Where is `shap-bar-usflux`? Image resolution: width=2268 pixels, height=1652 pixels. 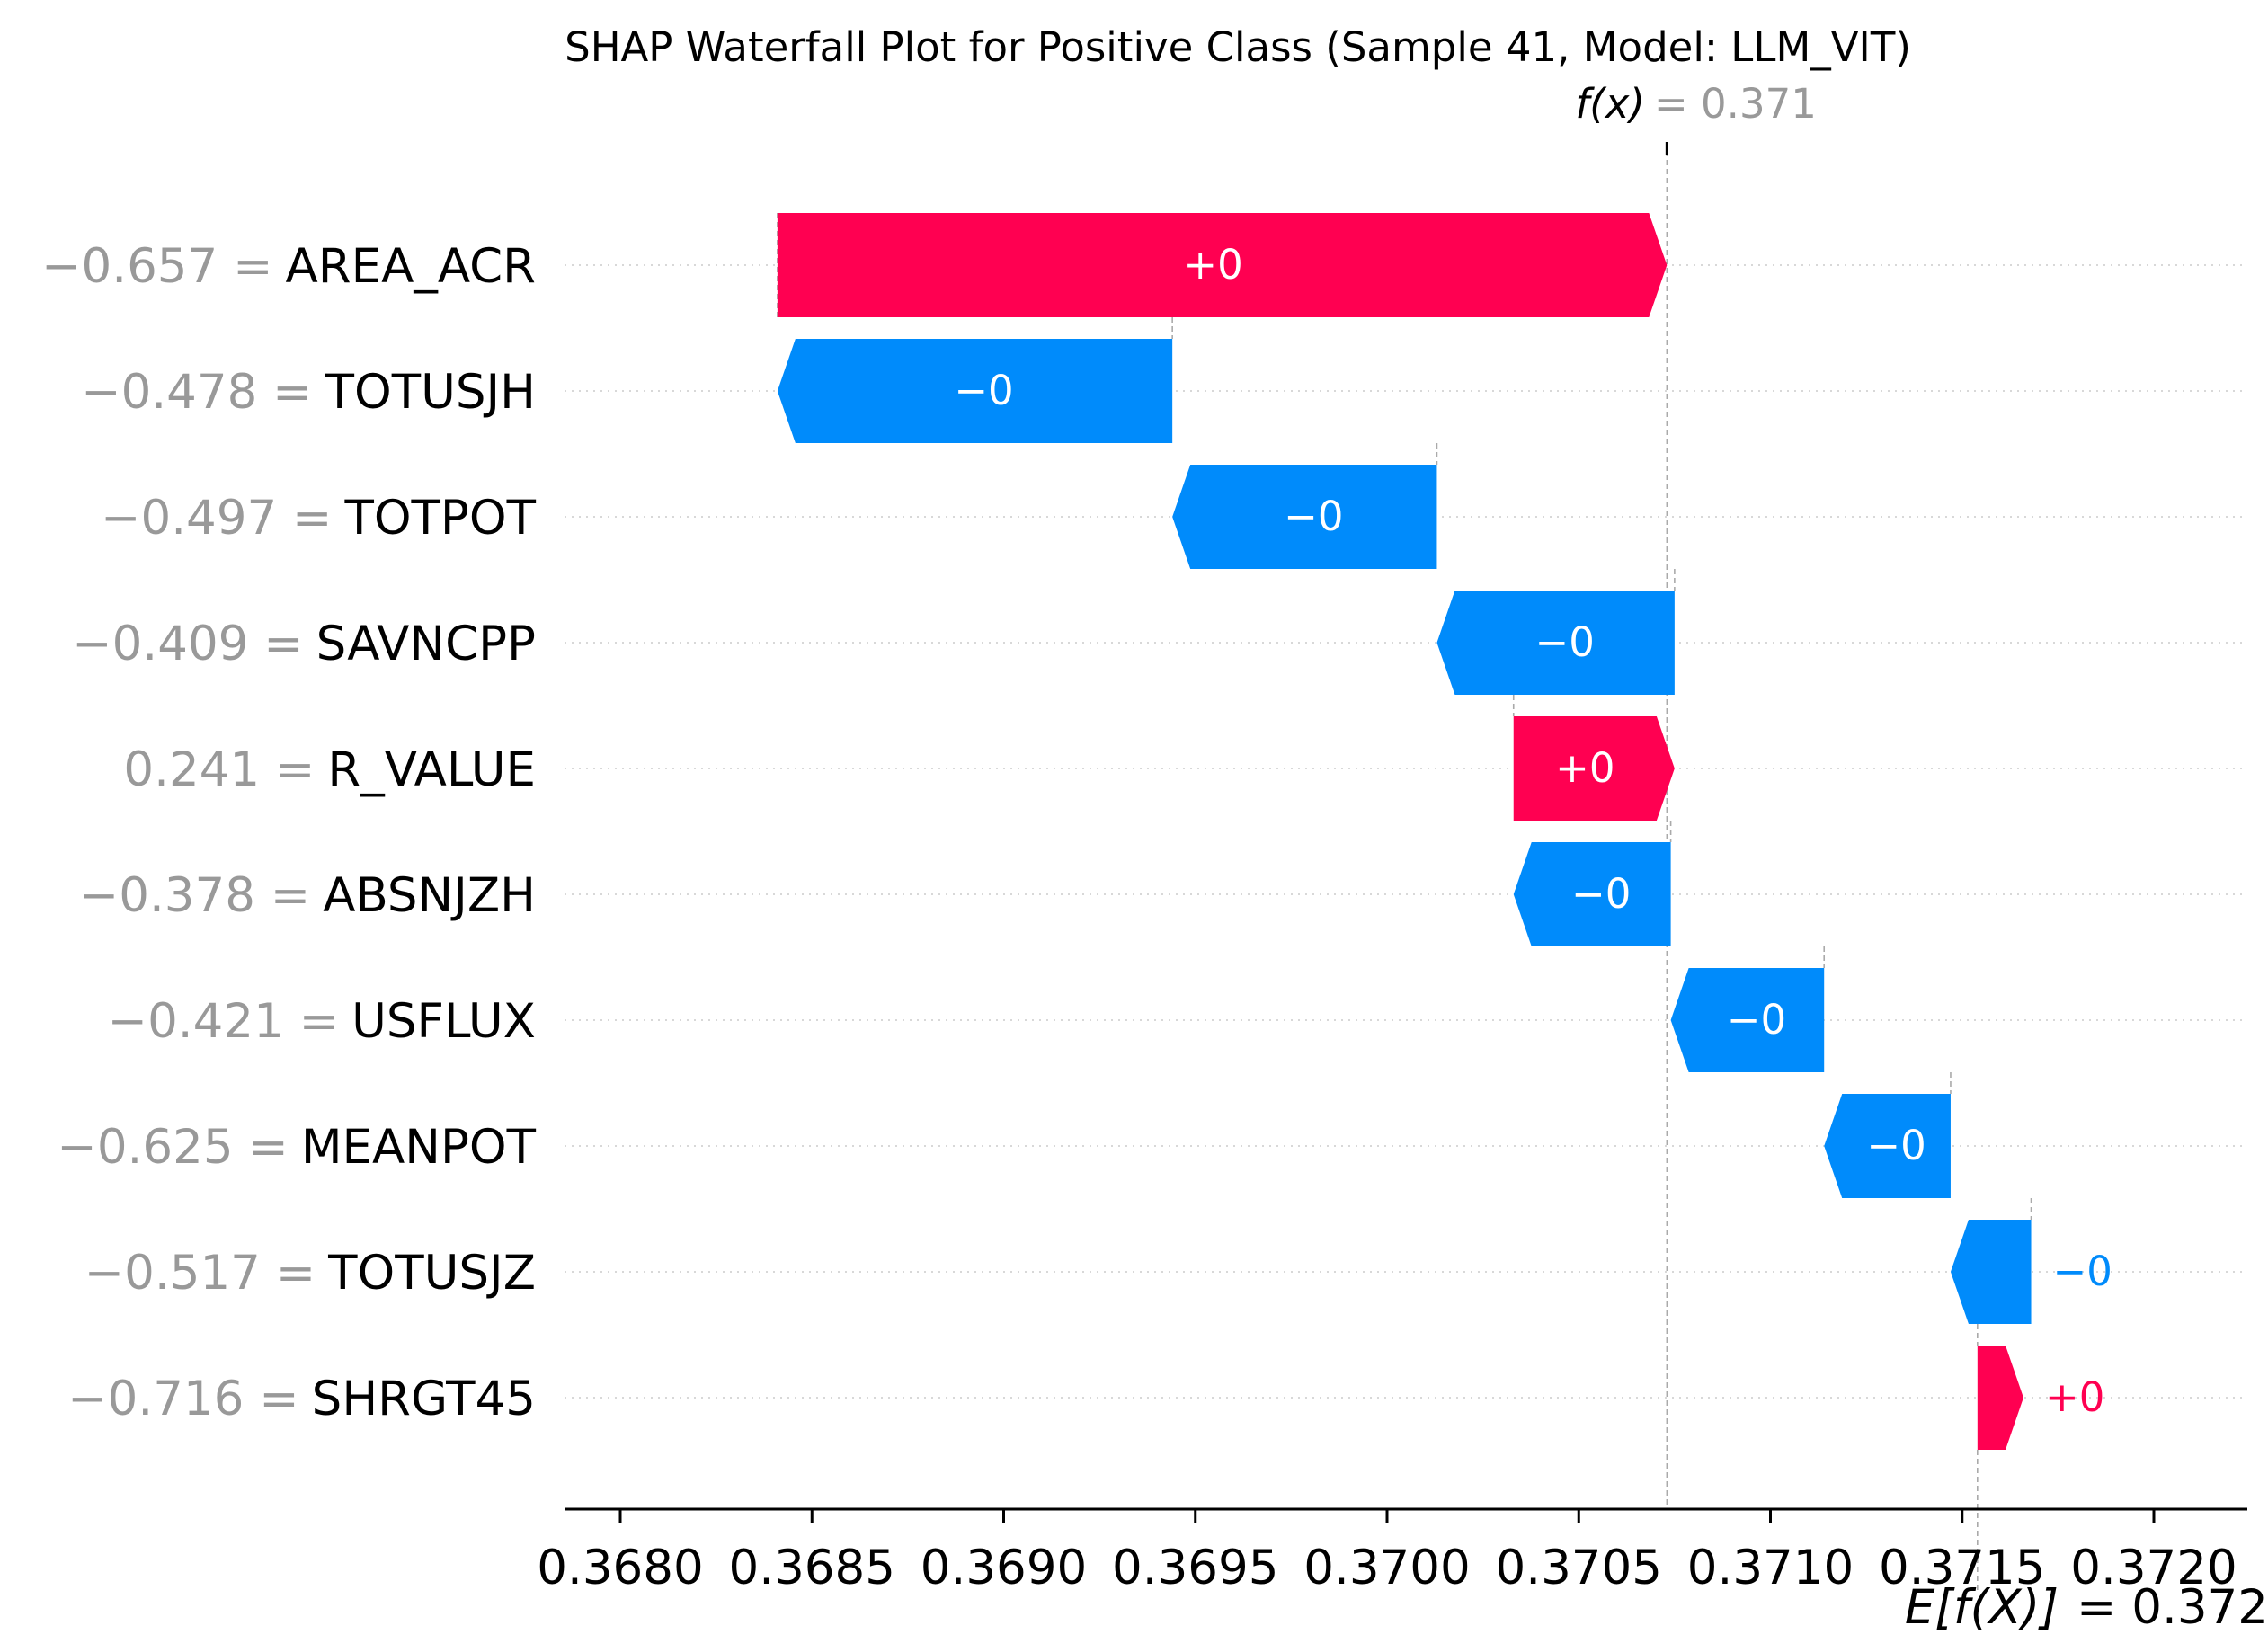
shap-bar-usflux is located at coordinates (1747, 1020).